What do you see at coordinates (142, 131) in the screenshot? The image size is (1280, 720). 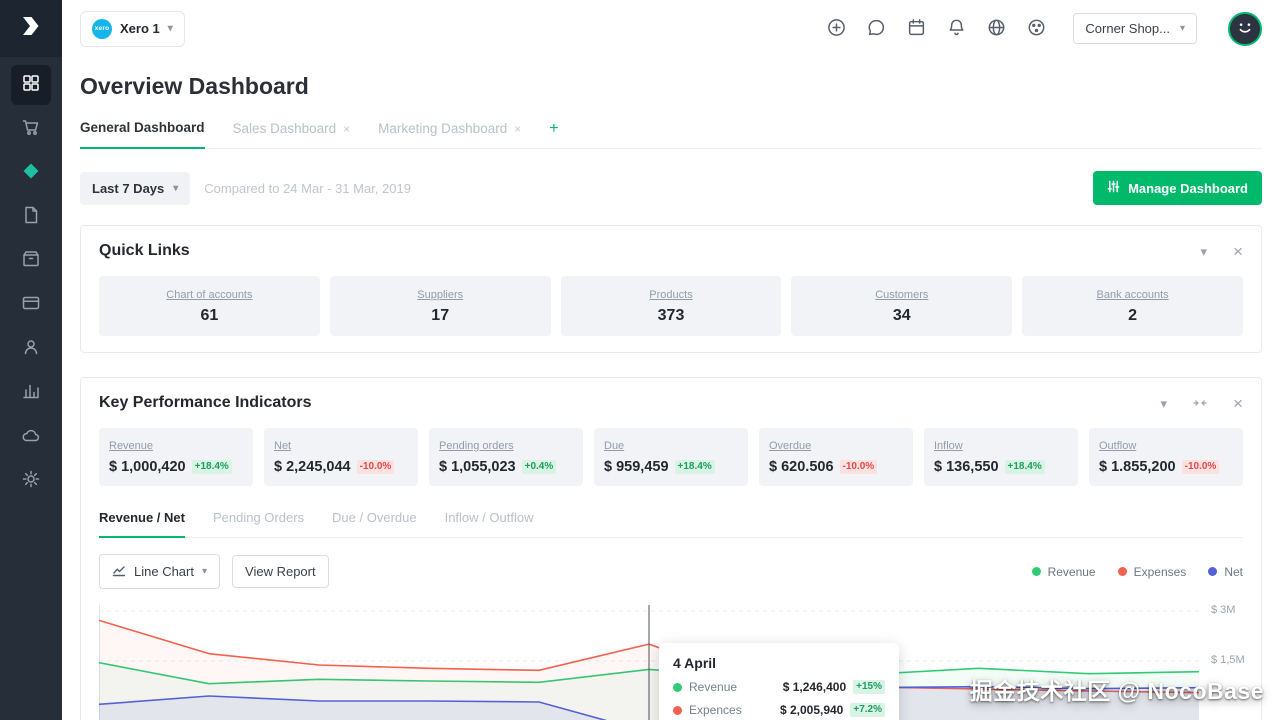 I see `tab-general-dashboard: General Dashboard` at bounding box center [142, 131].